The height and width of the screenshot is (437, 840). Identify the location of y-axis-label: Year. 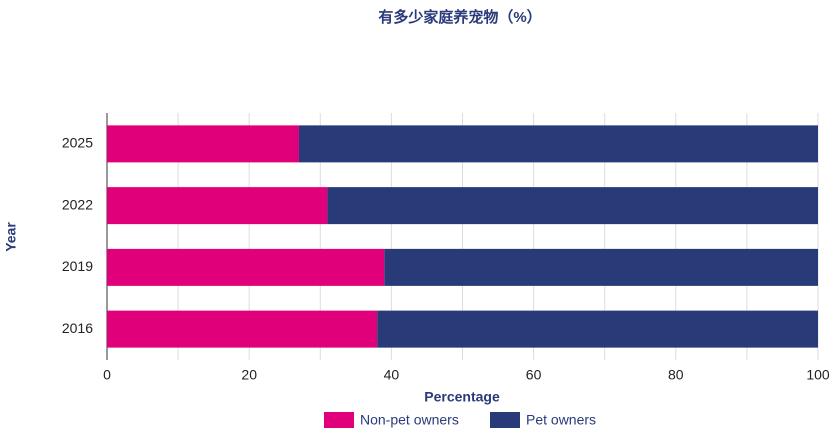
(11, 237).